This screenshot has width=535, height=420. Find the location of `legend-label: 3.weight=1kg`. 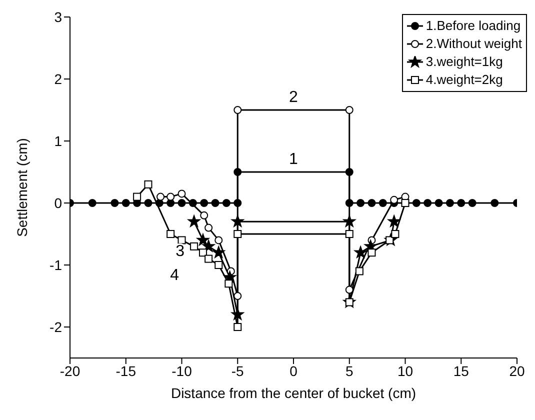

legend-label: 3.weight=1kg is located at coordinates (464, 62).